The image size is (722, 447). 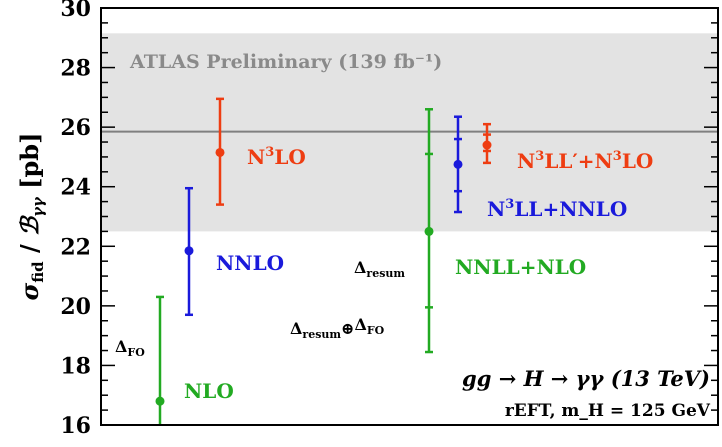 What do you see at coordinates (250, 263) in the screenshot?
I see `series-label: NNLO` at bounding box center [250, 263].